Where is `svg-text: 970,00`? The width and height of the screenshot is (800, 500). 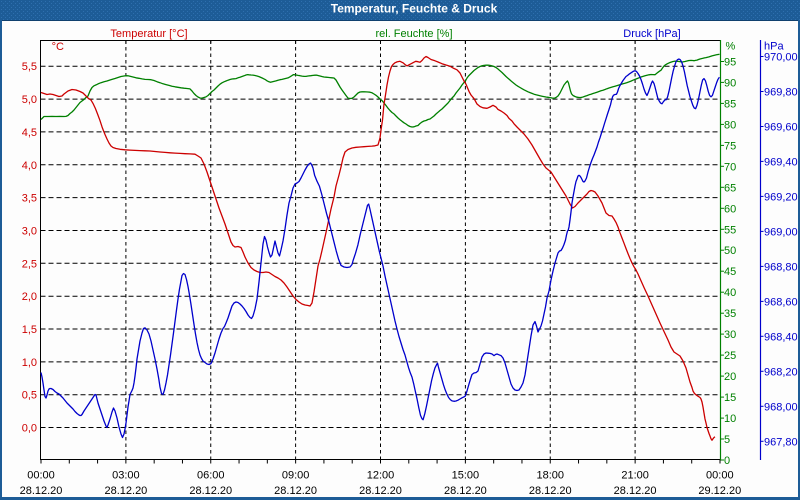
svg-text: 970,00 is located at coordinates (781, 58).